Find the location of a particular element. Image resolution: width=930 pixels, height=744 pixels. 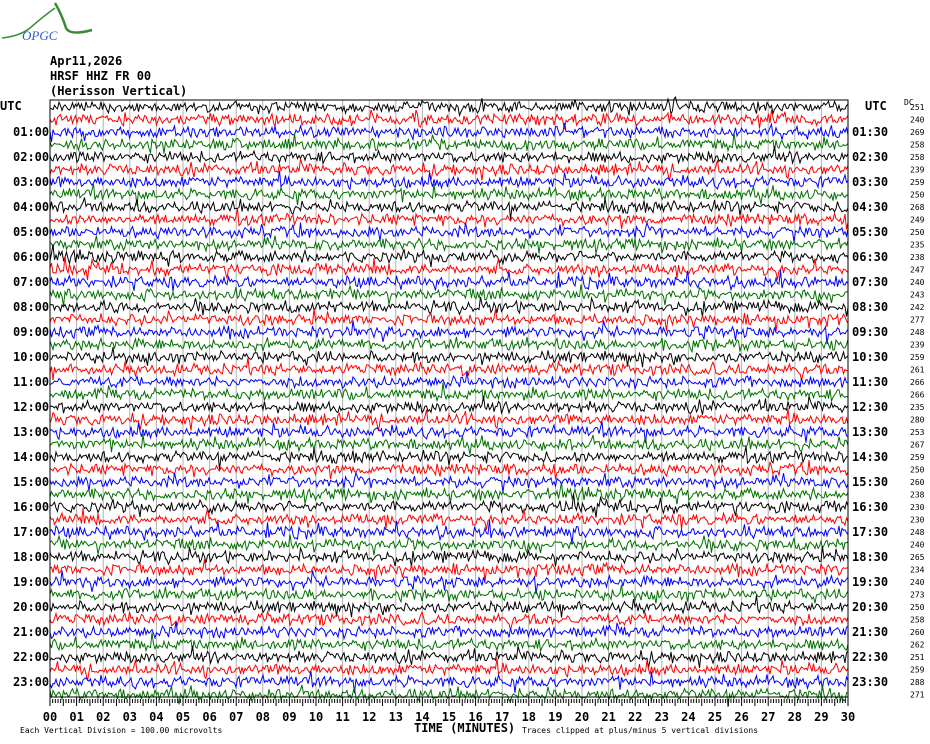

x-tick-label: 25 is located at coordinates (715, 717).